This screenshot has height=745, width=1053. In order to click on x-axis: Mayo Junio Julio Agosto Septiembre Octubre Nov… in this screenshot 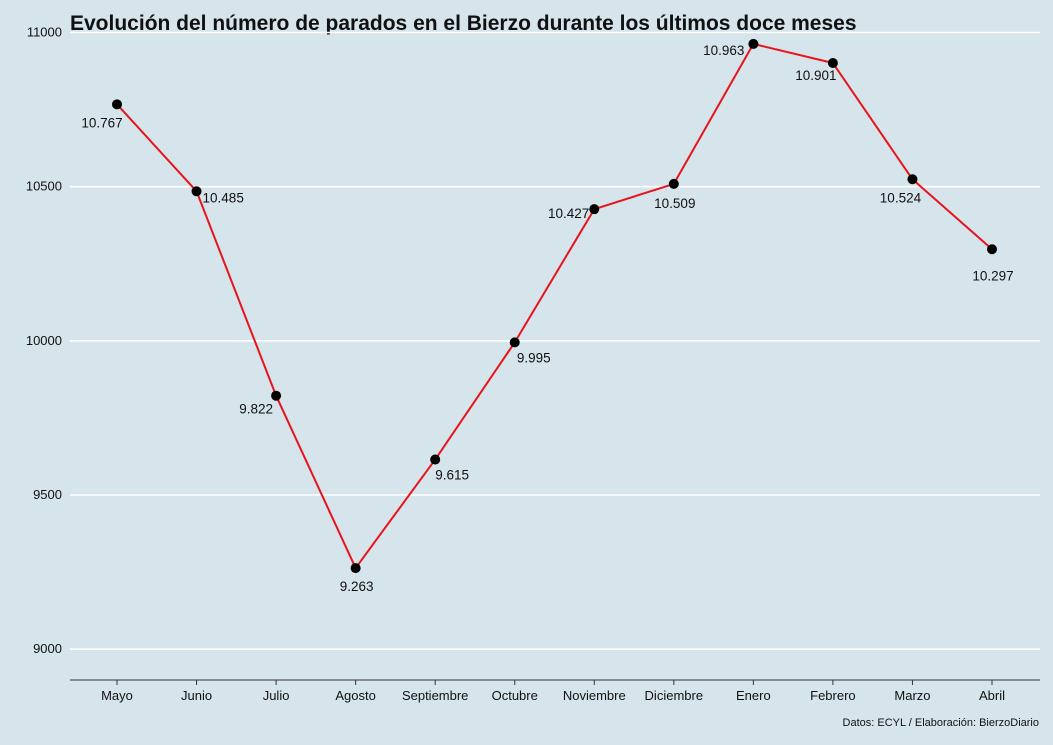, I will do `click(555, 691)`.